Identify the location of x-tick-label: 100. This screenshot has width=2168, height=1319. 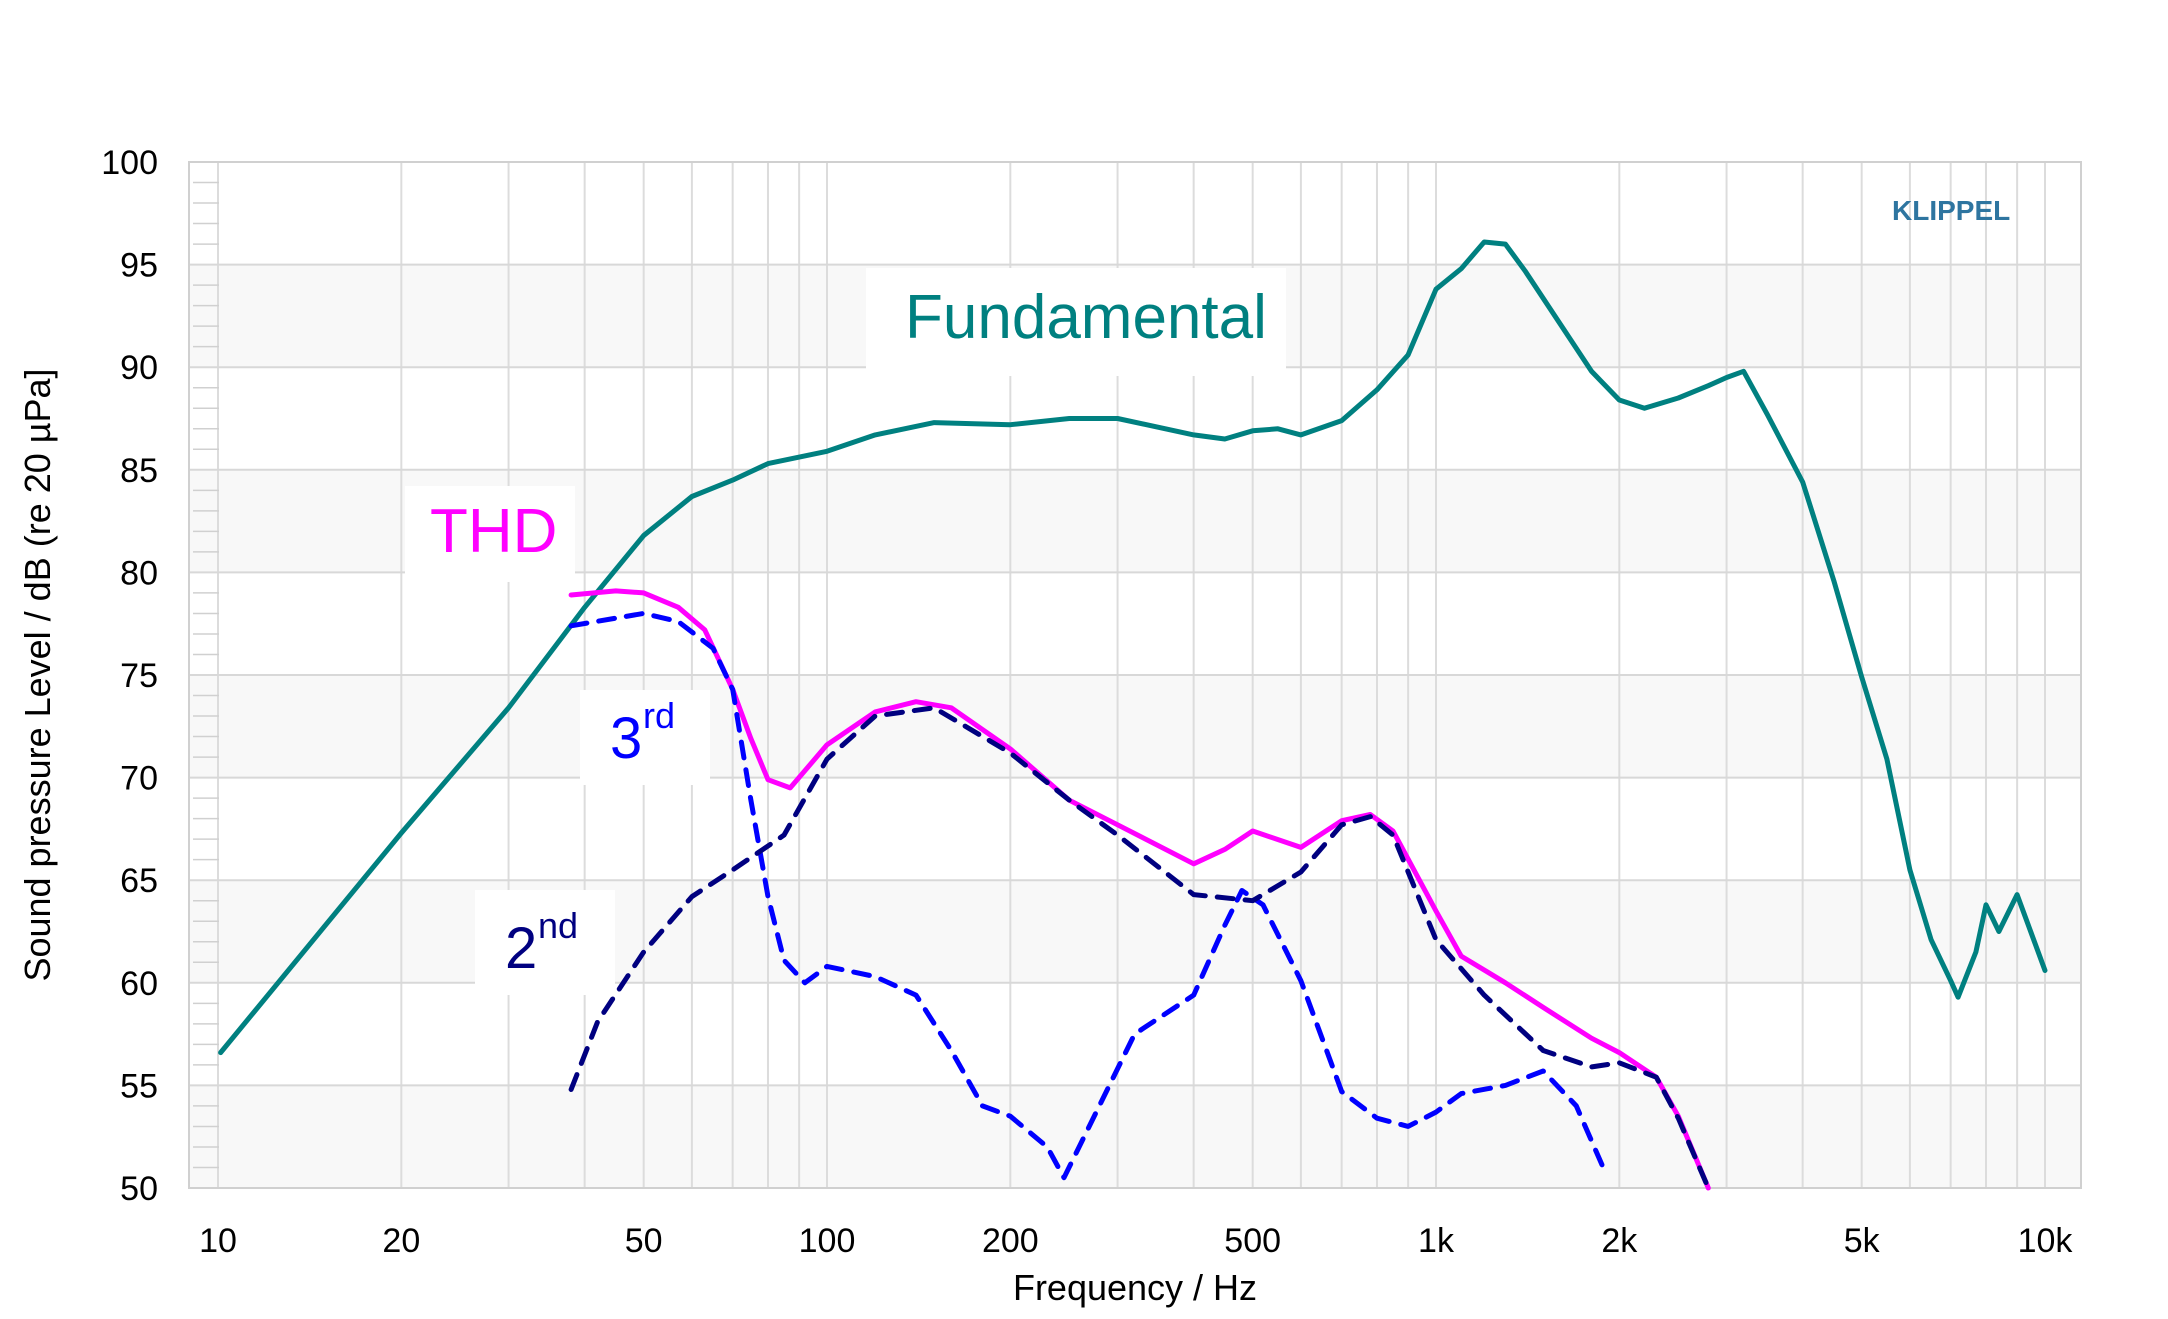
(827, 1241).